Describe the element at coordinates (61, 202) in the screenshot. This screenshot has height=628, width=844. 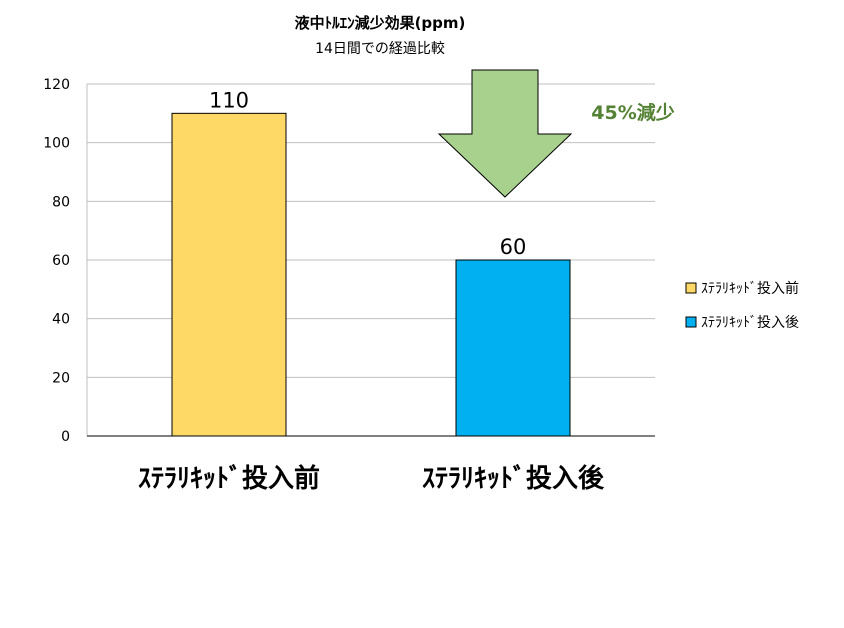
I see `y-tick-label: 80` at that location.